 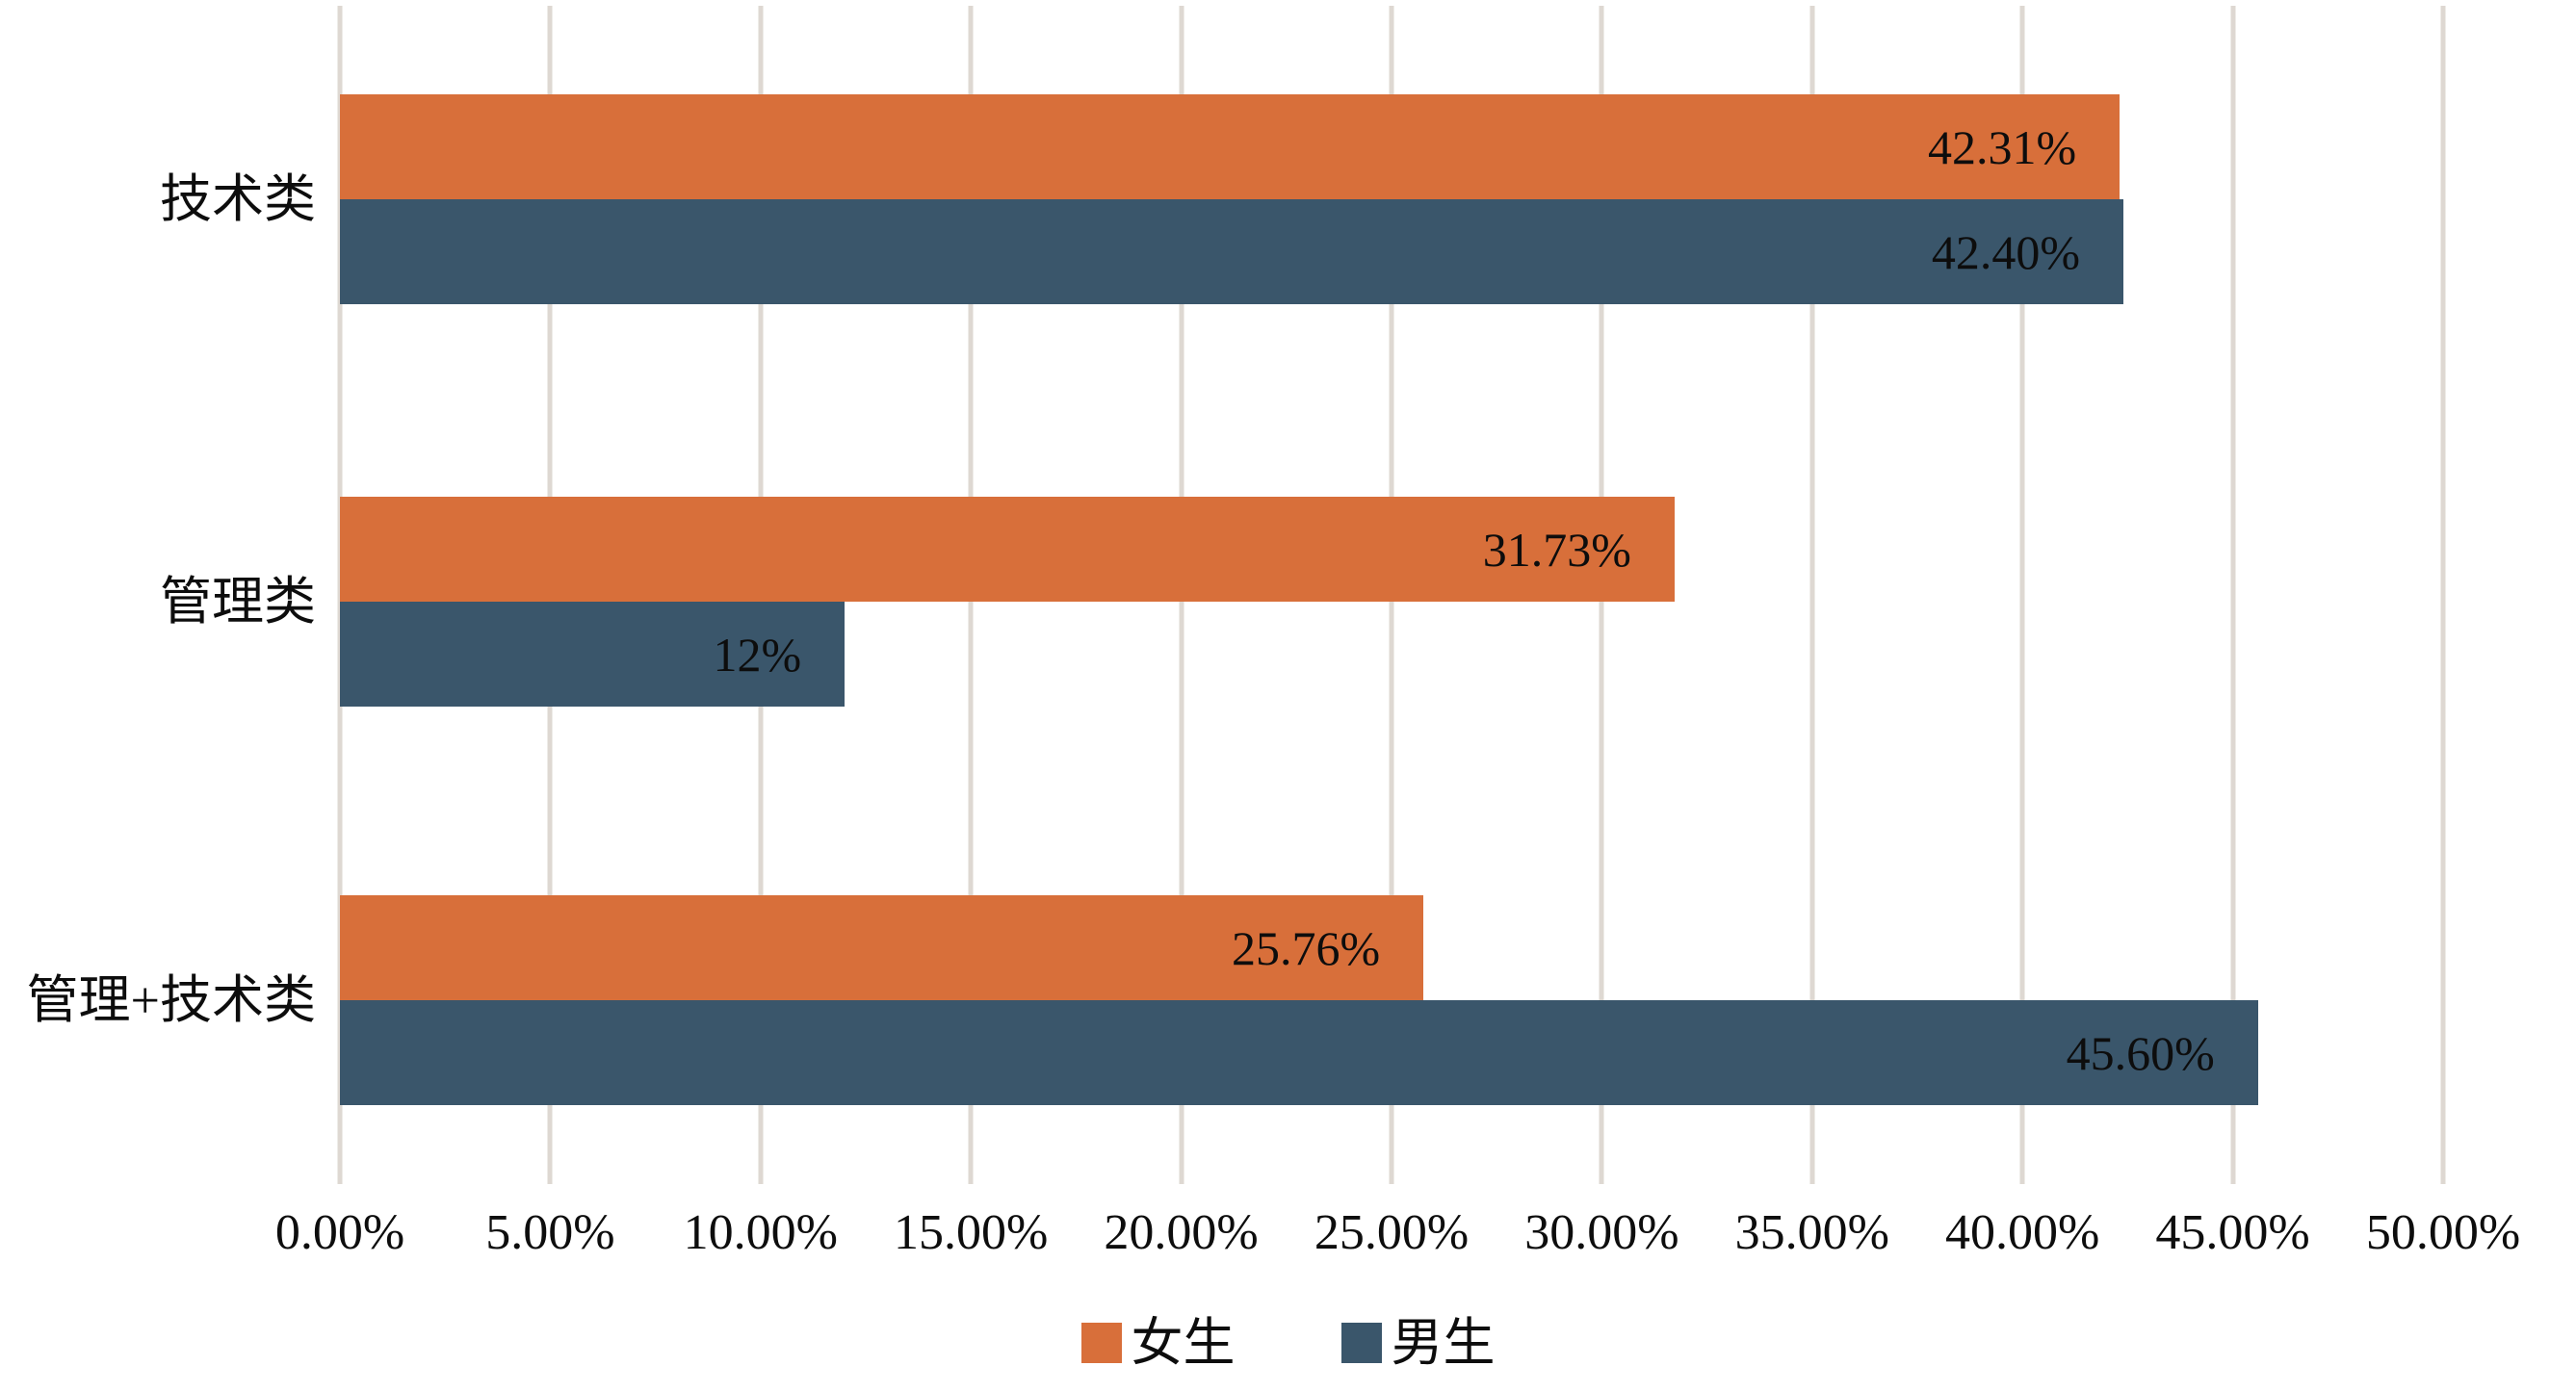 What do you see at coordinates (1232, 251) in the screenshot?
I see `bar-男生-技术类: 42.40%` at bounding box center [1232, 251].